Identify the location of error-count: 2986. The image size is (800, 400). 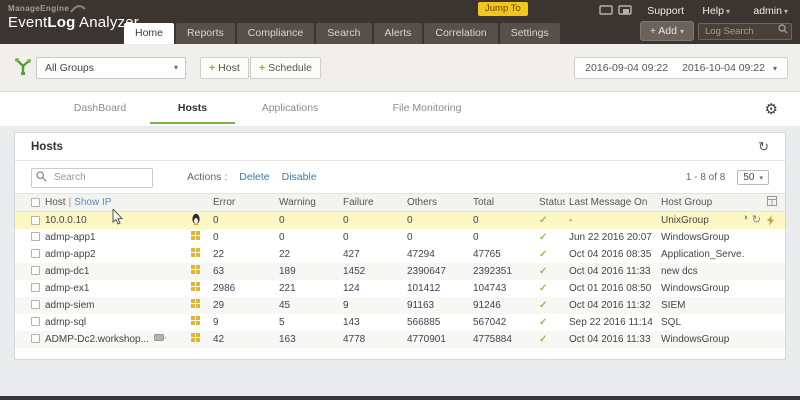
(224, 288).